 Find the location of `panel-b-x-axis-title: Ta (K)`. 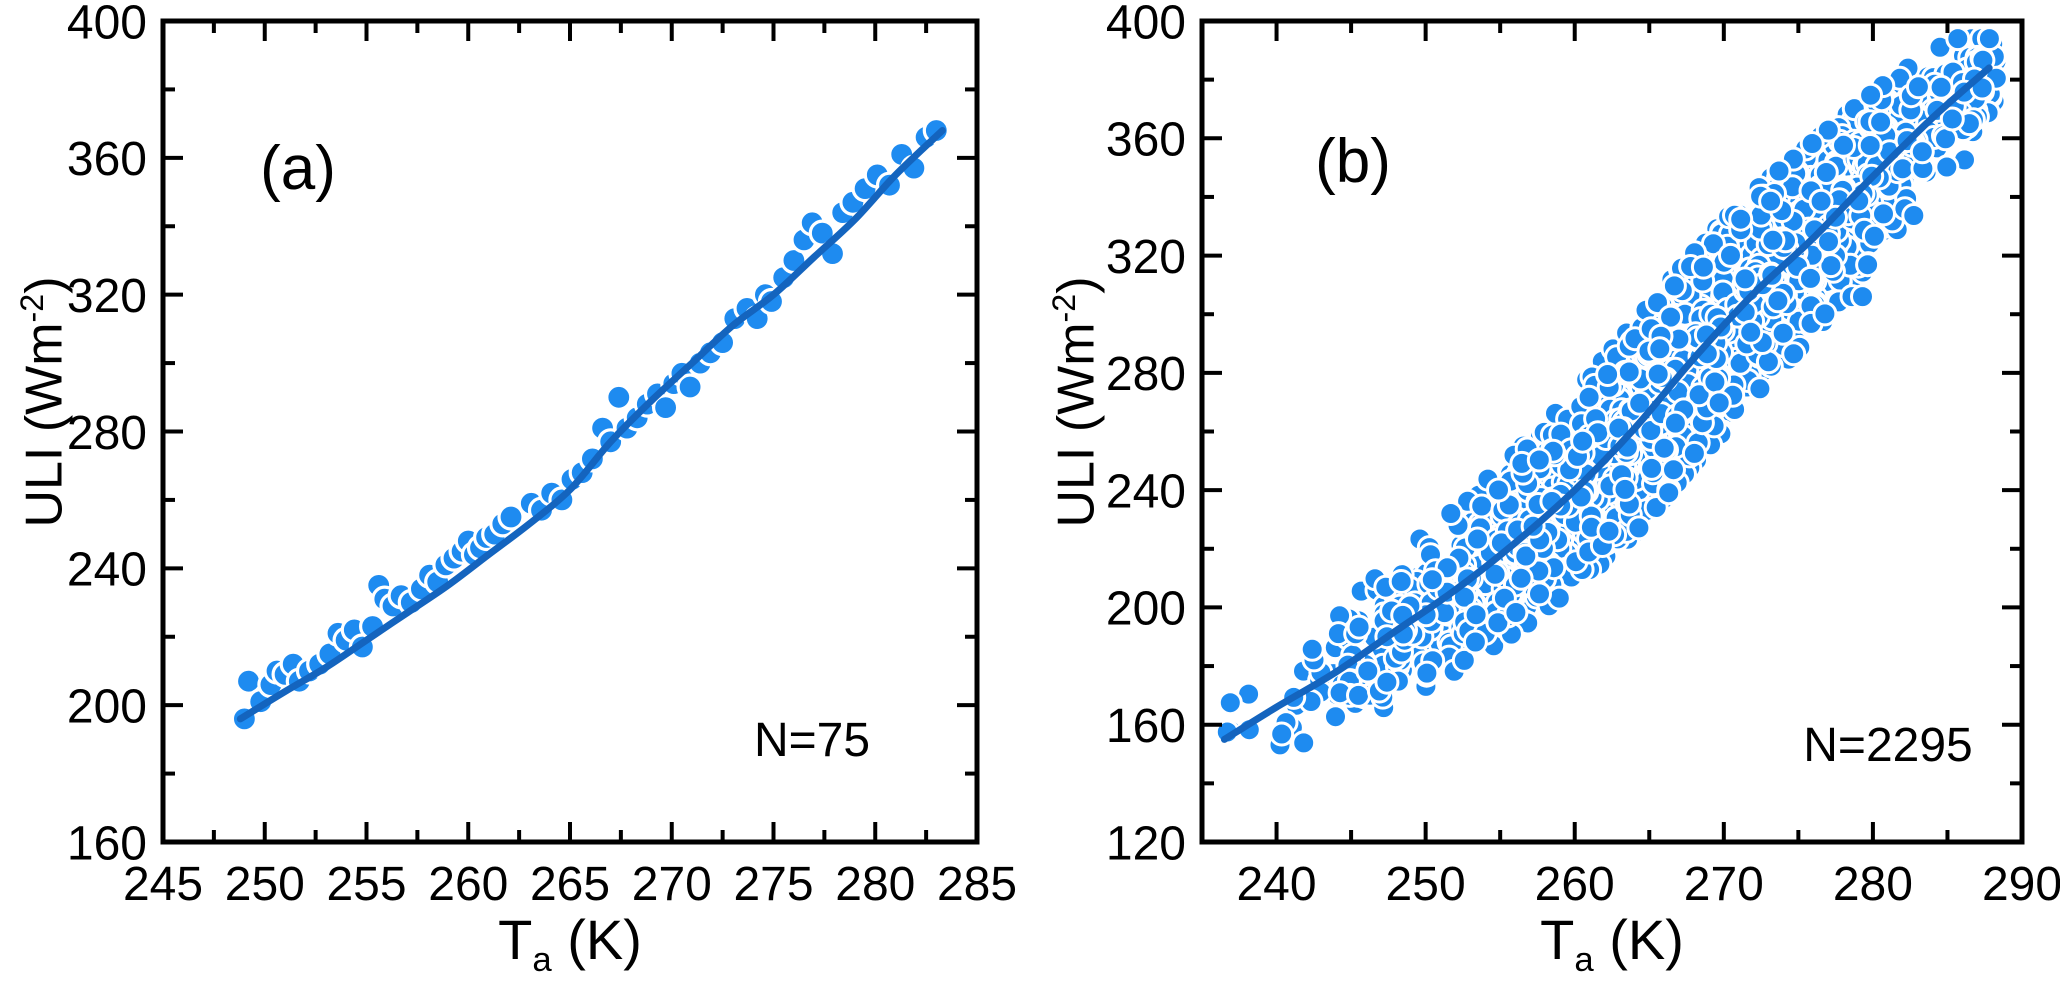

panel-b-x-axis-title: Ta (K) is located at coordinates (1612, 945).